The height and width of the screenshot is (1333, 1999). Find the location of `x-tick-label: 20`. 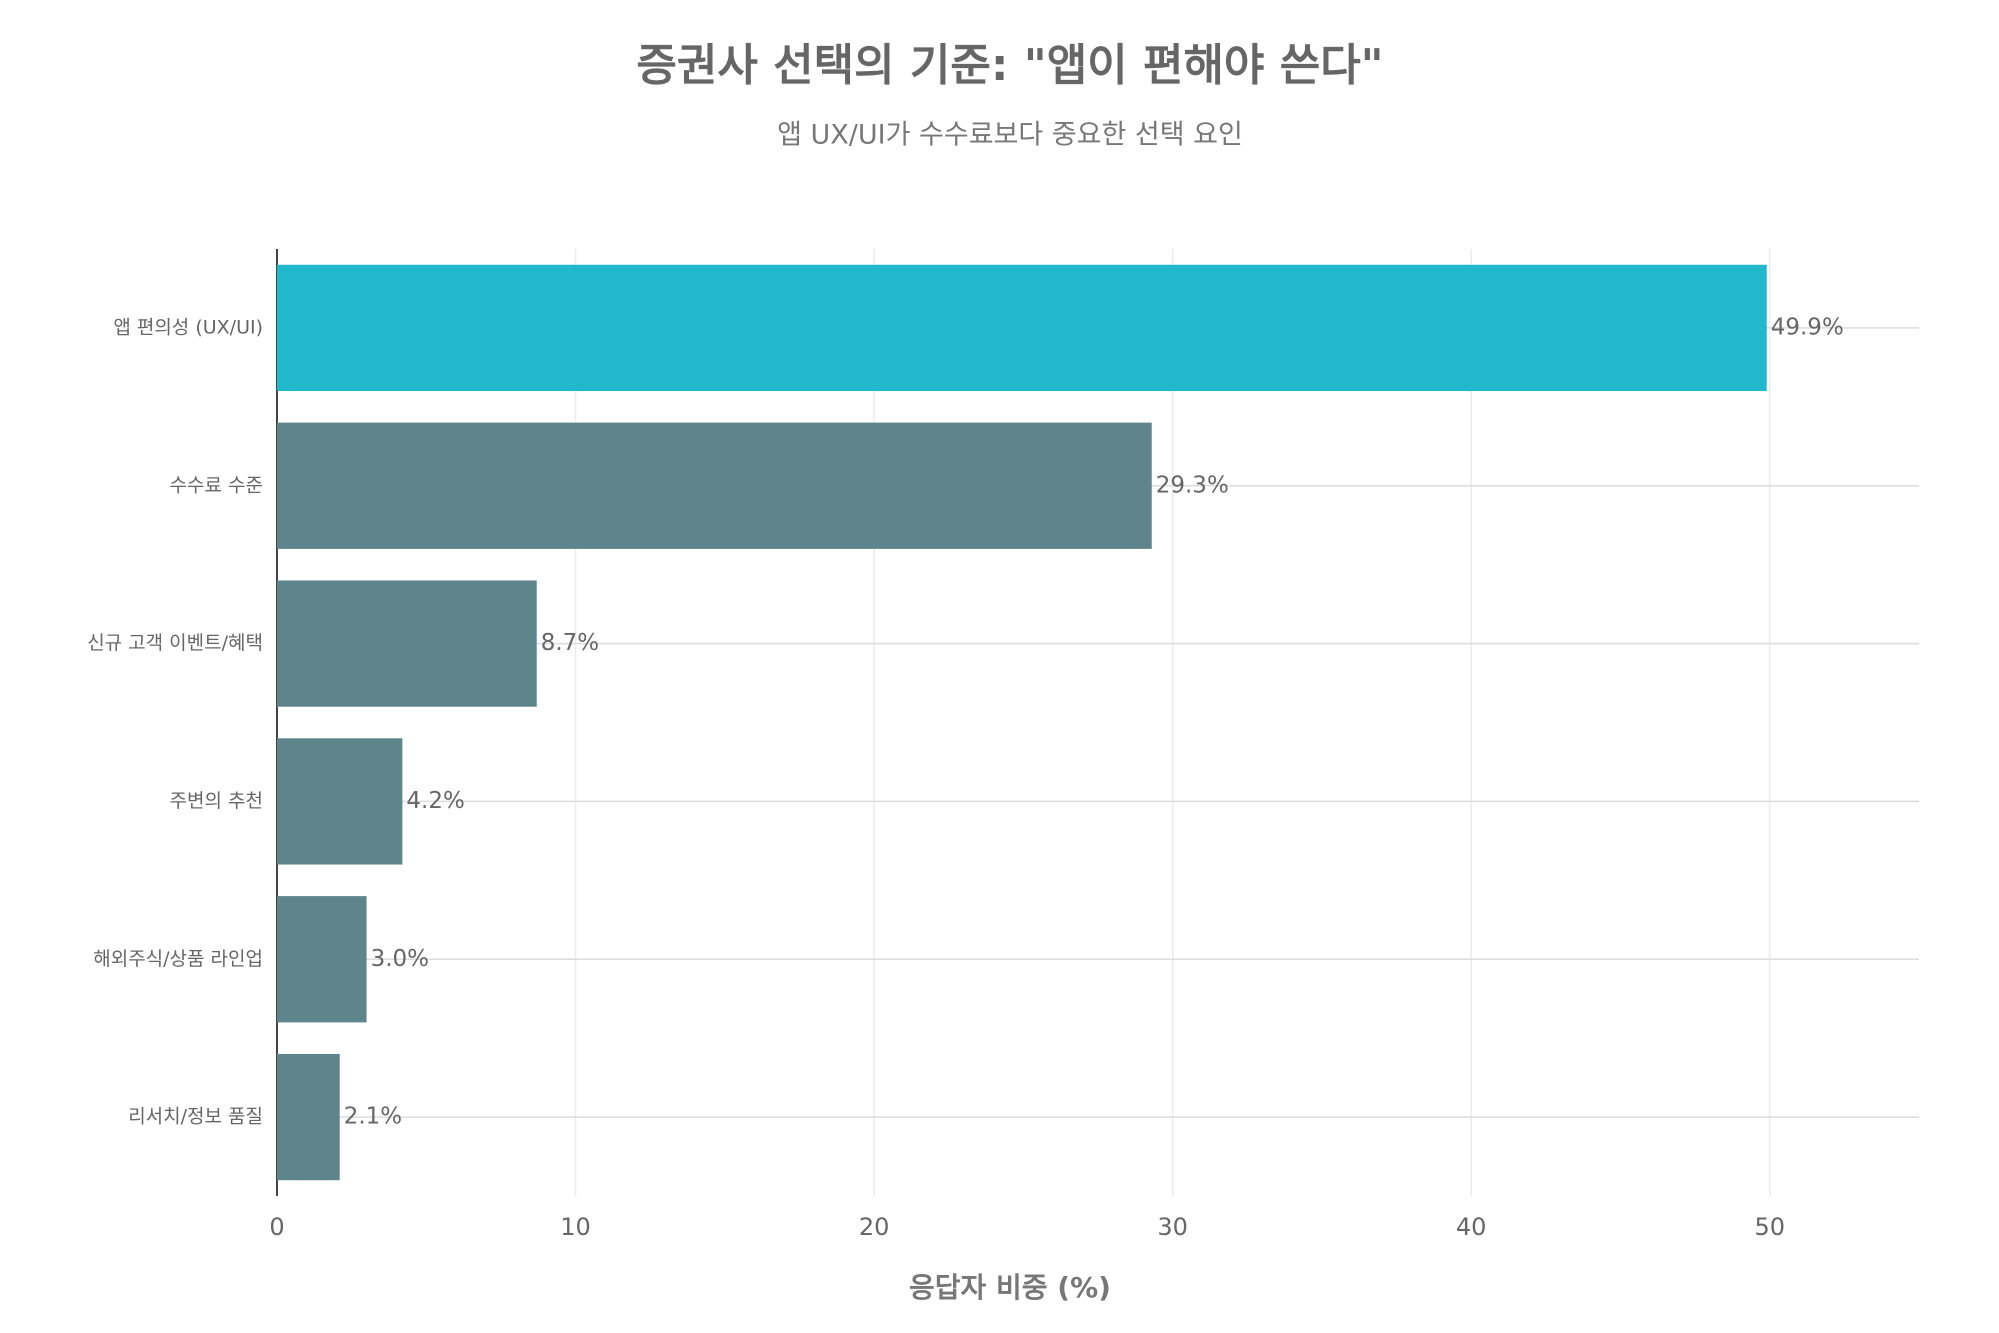

x-tick-label: 20 is located at coordinates (874, 1227).